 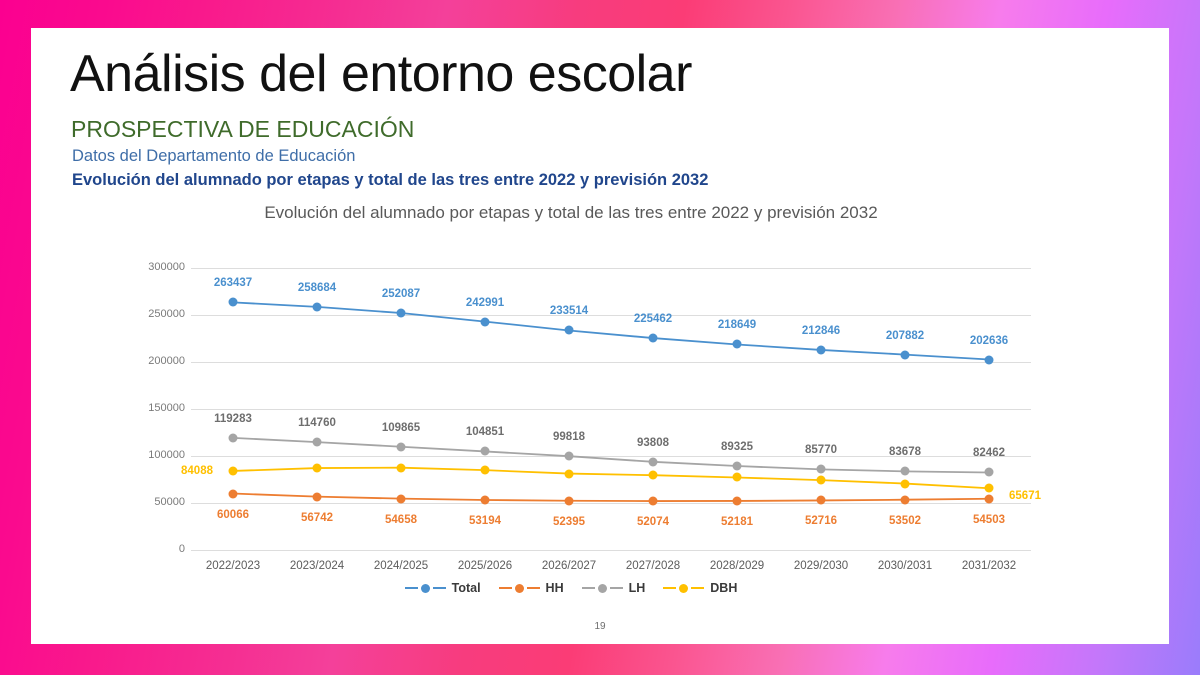 I want to click on data-label-total: 252087, so click(x=401, y=294).